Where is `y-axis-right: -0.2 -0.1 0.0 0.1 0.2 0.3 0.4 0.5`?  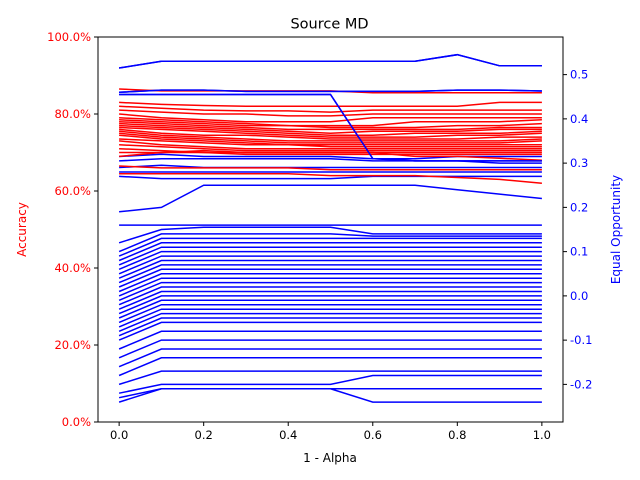 y-axis-right: -0.2 -0.1 0.0 0.1 0.2 0.3 0.4 0.5 is located at coordinates (577, 229).